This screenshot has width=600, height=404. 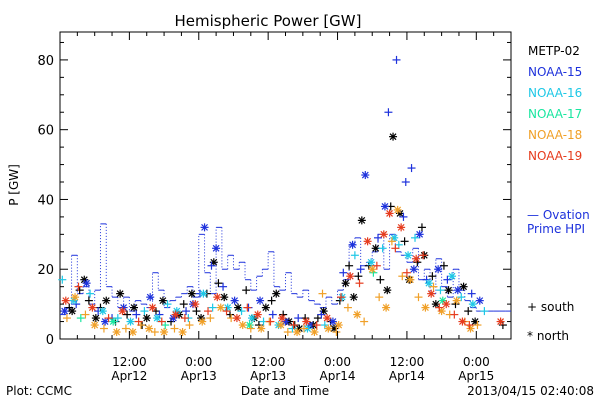 I want to click on legend-ovation: Prime HPI, so click(x=556, y=229).